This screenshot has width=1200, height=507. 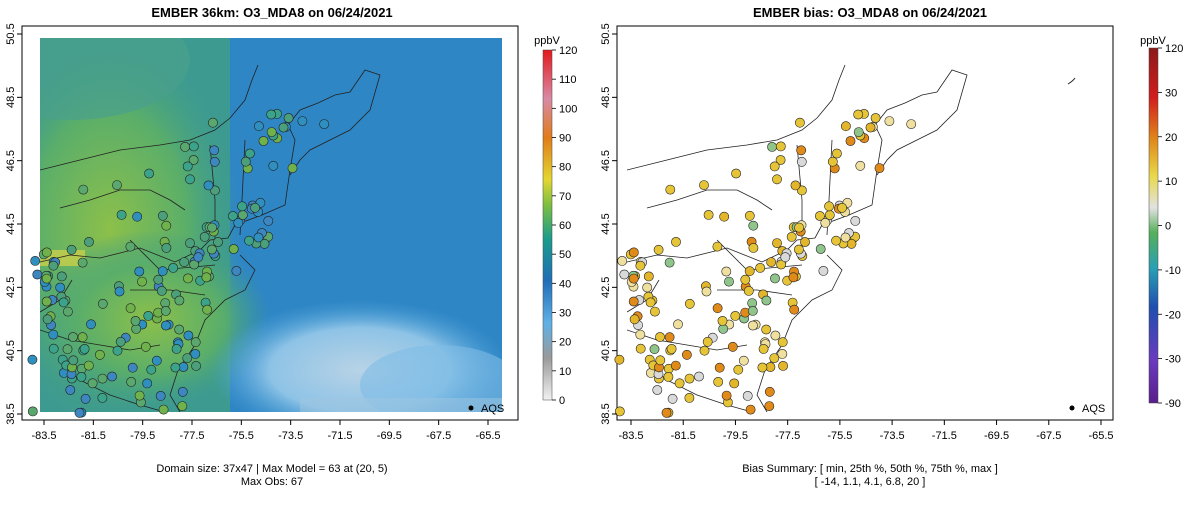 I want to click on left-legend-label: AQS, so click(x=492, y=409).